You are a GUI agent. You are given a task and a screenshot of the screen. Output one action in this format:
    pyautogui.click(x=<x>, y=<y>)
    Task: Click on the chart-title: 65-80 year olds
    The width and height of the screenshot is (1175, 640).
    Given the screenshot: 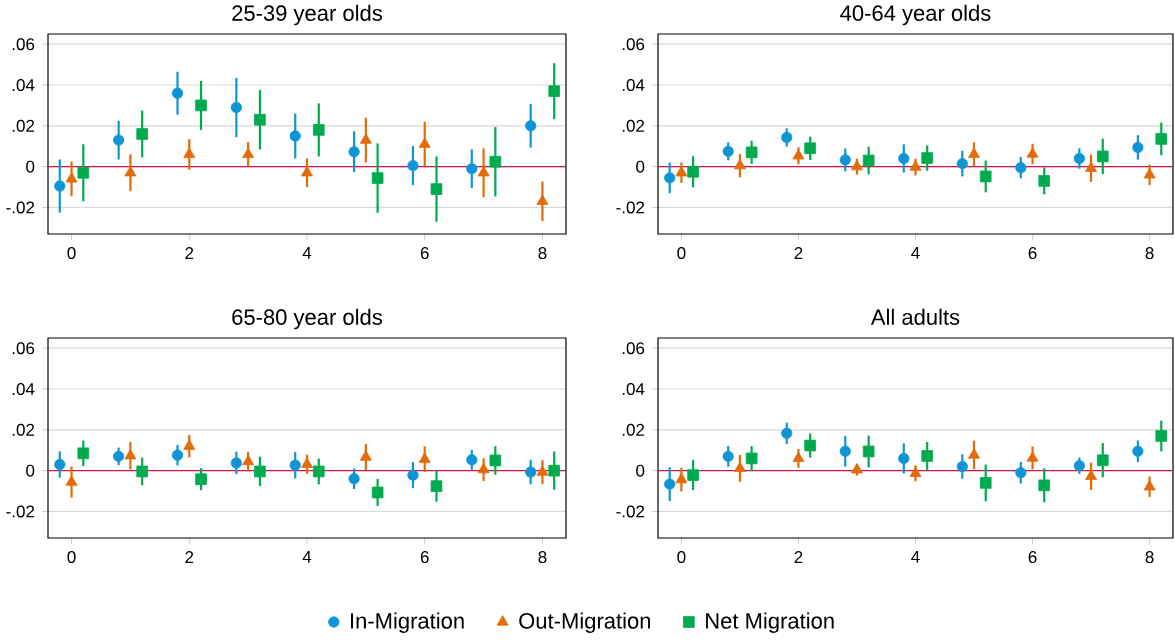 What is the action you would take?
    pyautogui.click(x=307, y=319)
    